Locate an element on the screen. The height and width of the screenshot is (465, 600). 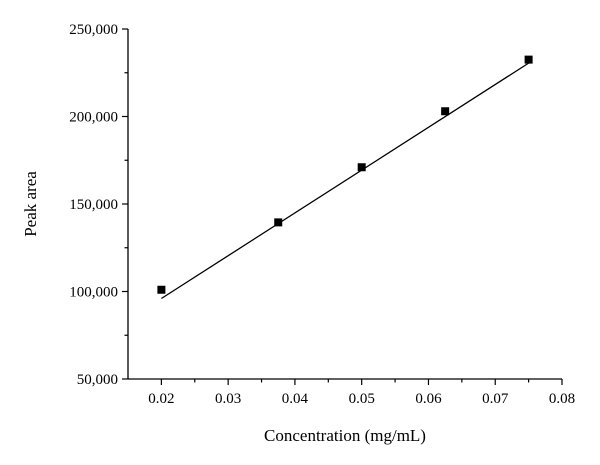
x-tick-label: 0.08 is located at coordinates (562, 399).